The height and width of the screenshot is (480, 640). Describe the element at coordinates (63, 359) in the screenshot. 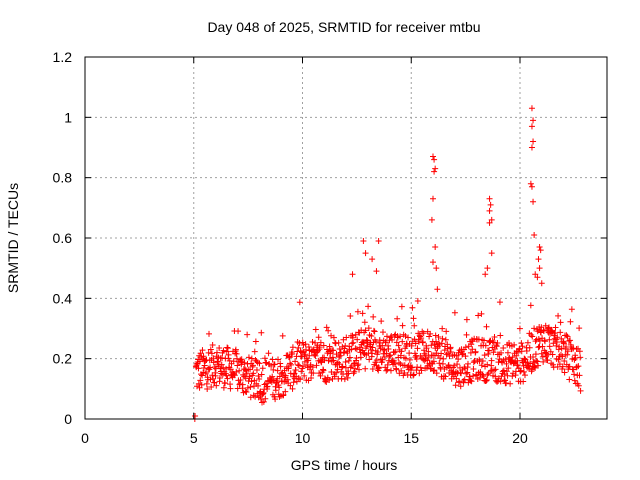

I see `y-tick-label: 0.2` at that location.